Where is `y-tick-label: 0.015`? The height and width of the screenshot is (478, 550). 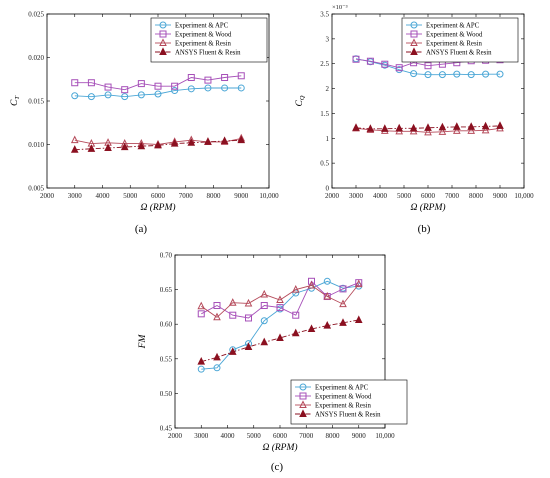 y-tick-label: 0.015 is located at coordinates (36, 102).